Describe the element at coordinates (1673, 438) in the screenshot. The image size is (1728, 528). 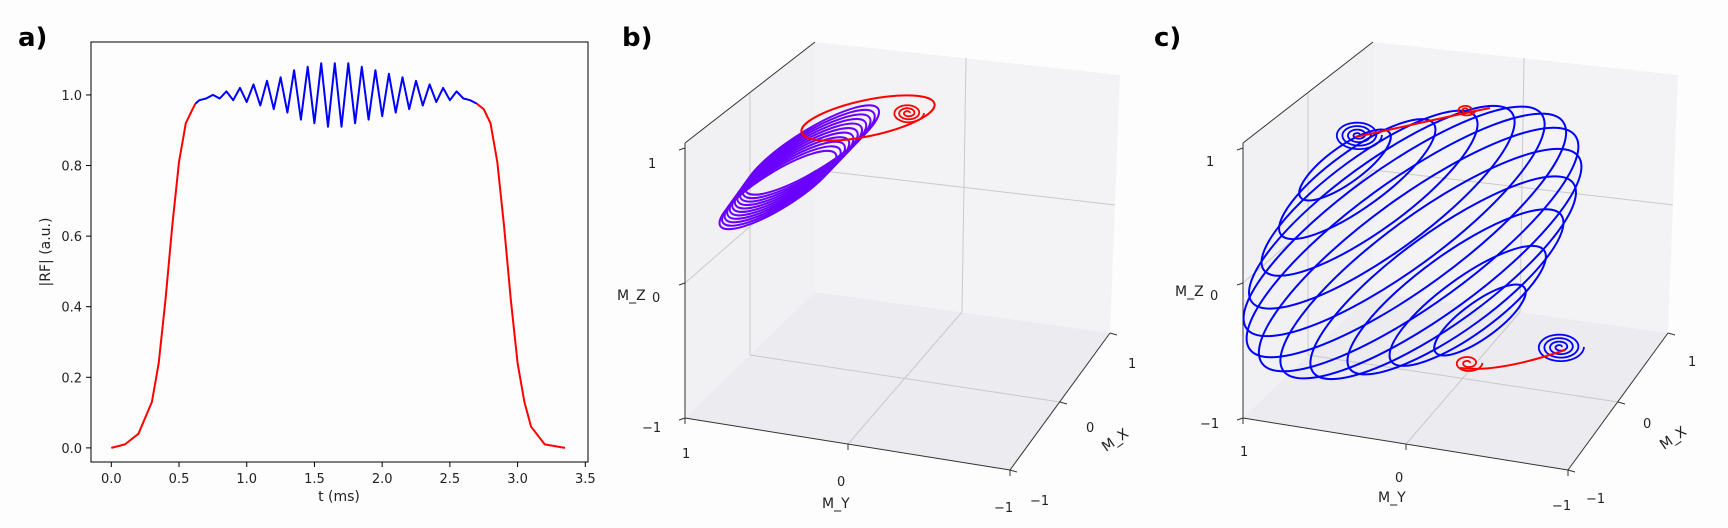
I see `panel-c-x-axis-label: M_X` at that location.